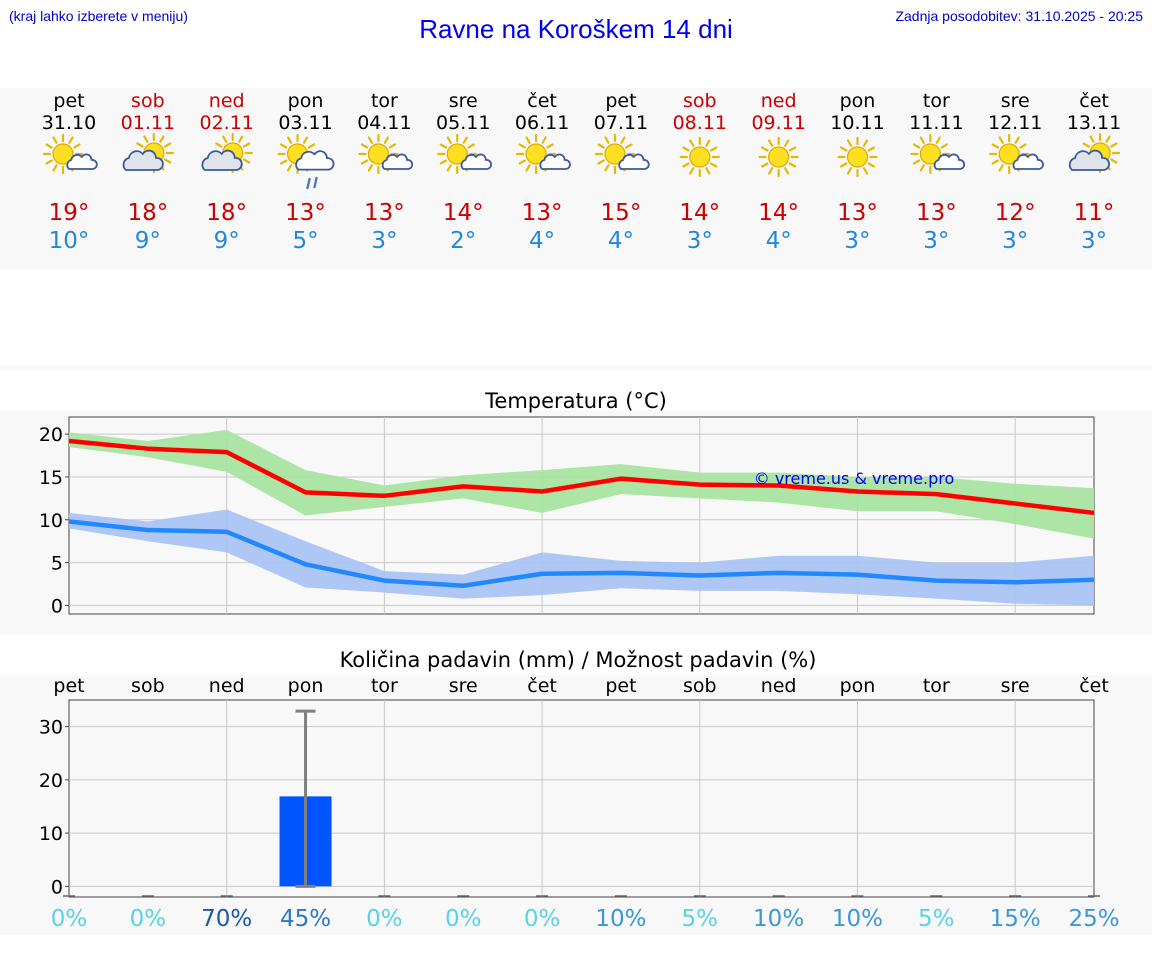 The height and width of the screenshot is (975, 1152). I want to click on temp-max: 19°, so click(69, 213).